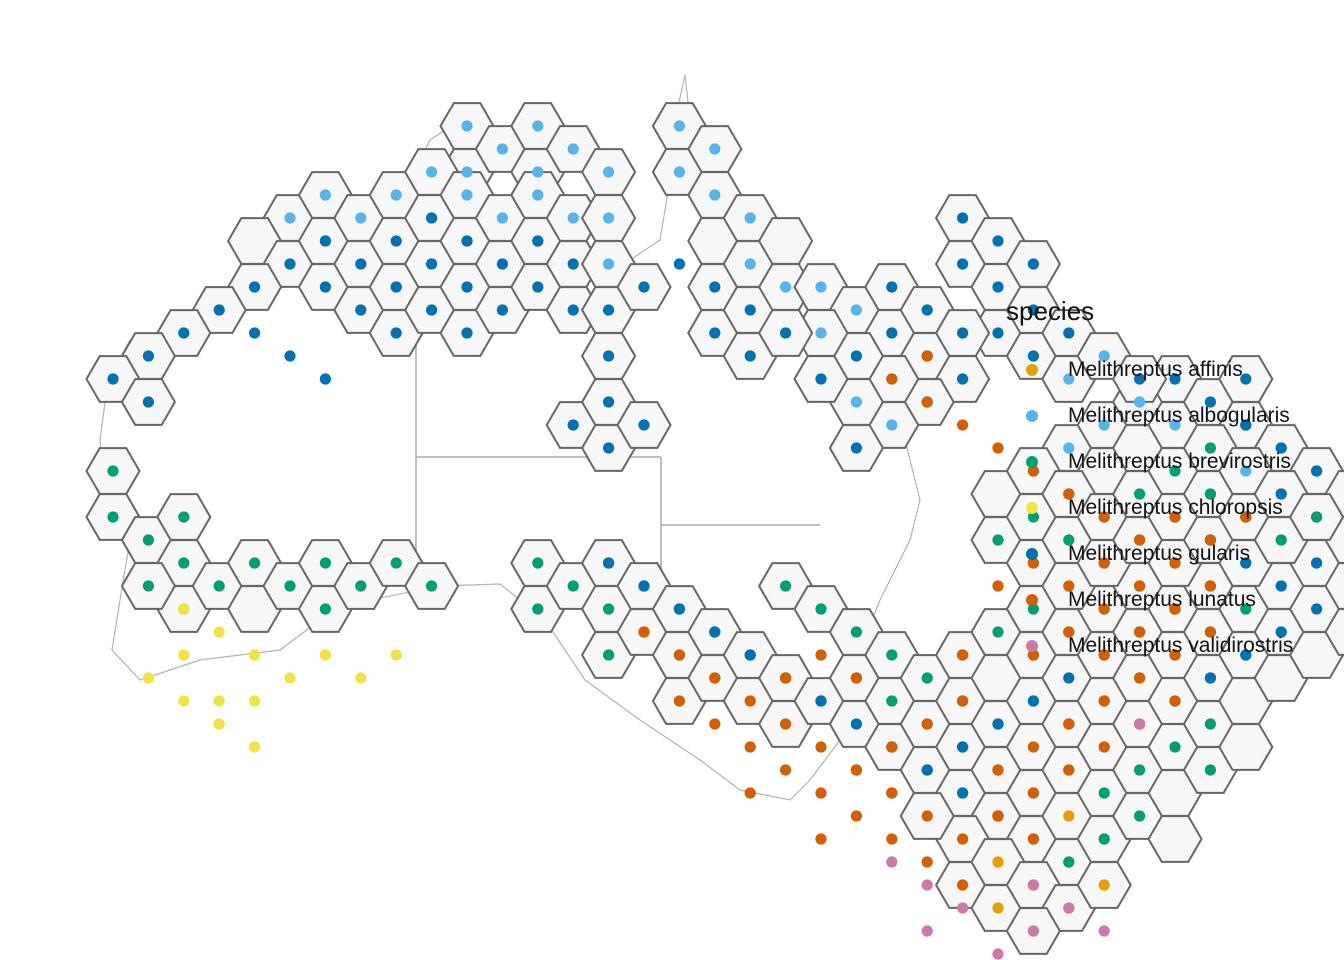 This screenshot has height=960, width=1344. What do you see at coordinates (1155, 369) in the screenshot?
I see `legend-label: Melithreptus affinis` at bounding box center [1155, 369].